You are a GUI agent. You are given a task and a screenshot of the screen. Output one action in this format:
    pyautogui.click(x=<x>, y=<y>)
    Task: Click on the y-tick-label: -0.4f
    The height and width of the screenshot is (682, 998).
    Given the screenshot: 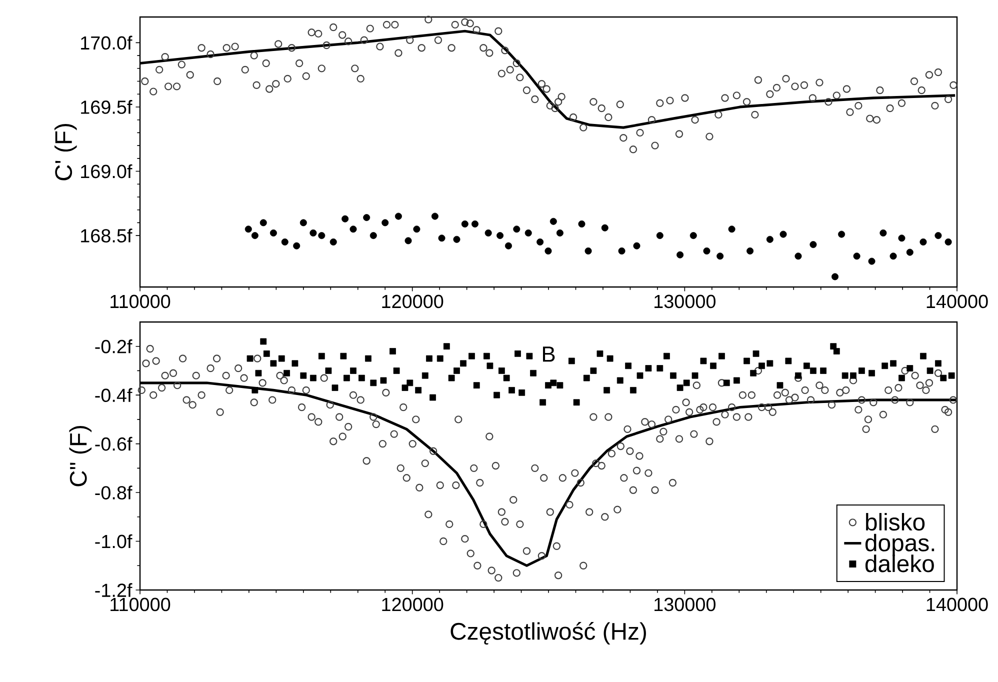 What is the action you would take?
    pyautogui.click(x=113, y=395)
    